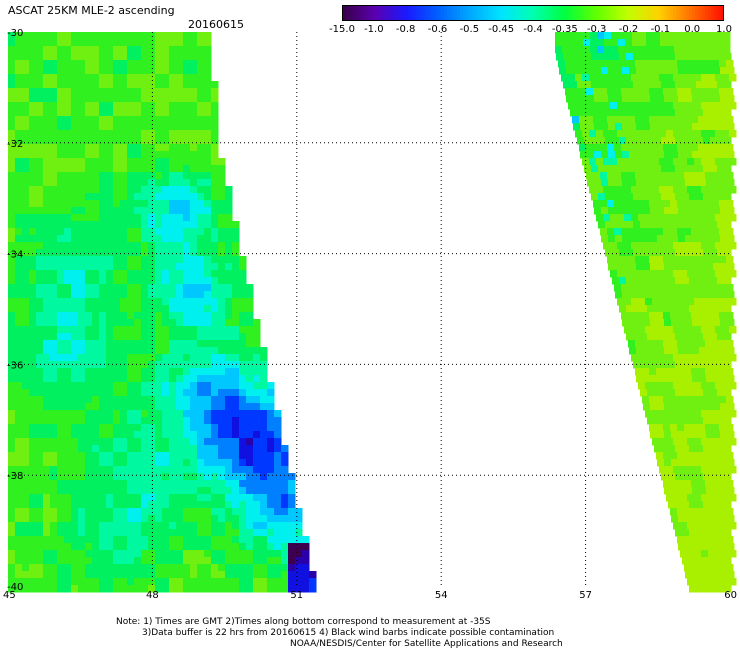 The height and width of the screenshot is (650, 740). What do you see at coordinates (15, 476) in the screenshot?
I see `latitude-label: -38` at bounding box center [15, 476].